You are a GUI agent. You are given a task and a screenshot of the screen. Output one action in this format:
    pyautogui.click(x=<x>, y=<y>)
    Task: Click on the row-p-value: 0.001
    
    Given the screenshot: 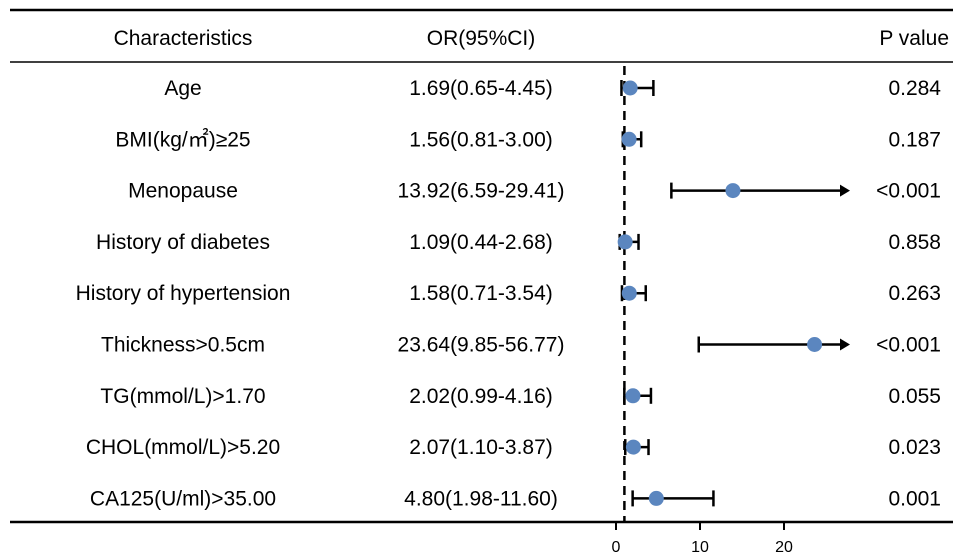 What is the action you would take?
    pyautogui.click(x=914, y=498)
    